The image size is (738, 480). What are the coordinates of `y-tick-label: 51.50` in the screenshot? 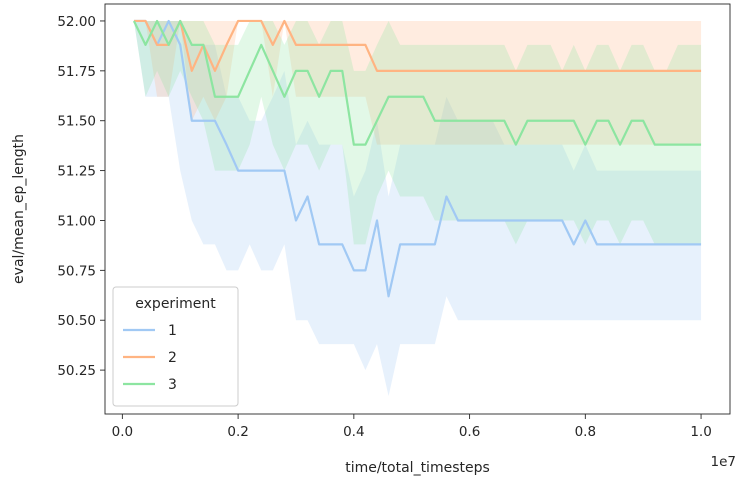 It's located at (76, 122).